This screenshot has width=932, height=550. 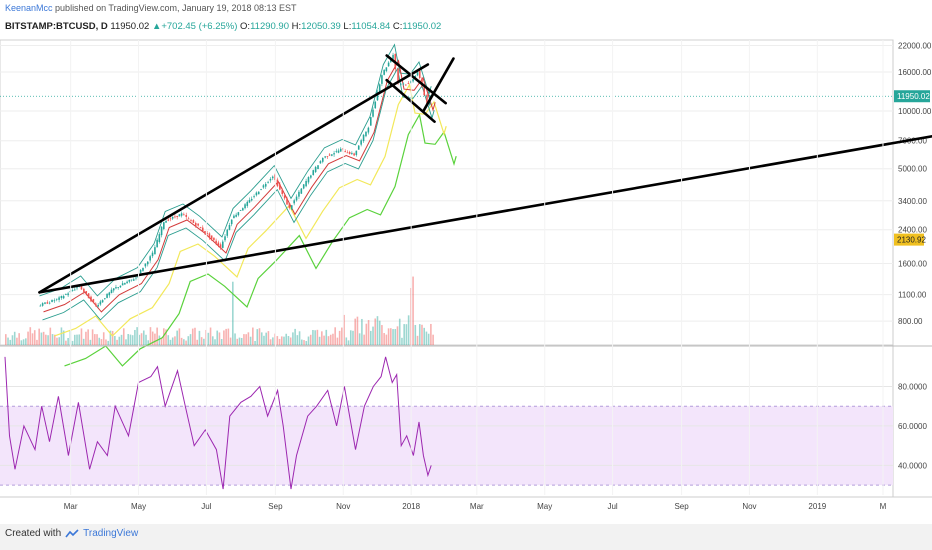 What do you see at coordinates (71, 506) in the screenshot?
I see `time-tick-label: Mar` at bounding box center [71, 506].